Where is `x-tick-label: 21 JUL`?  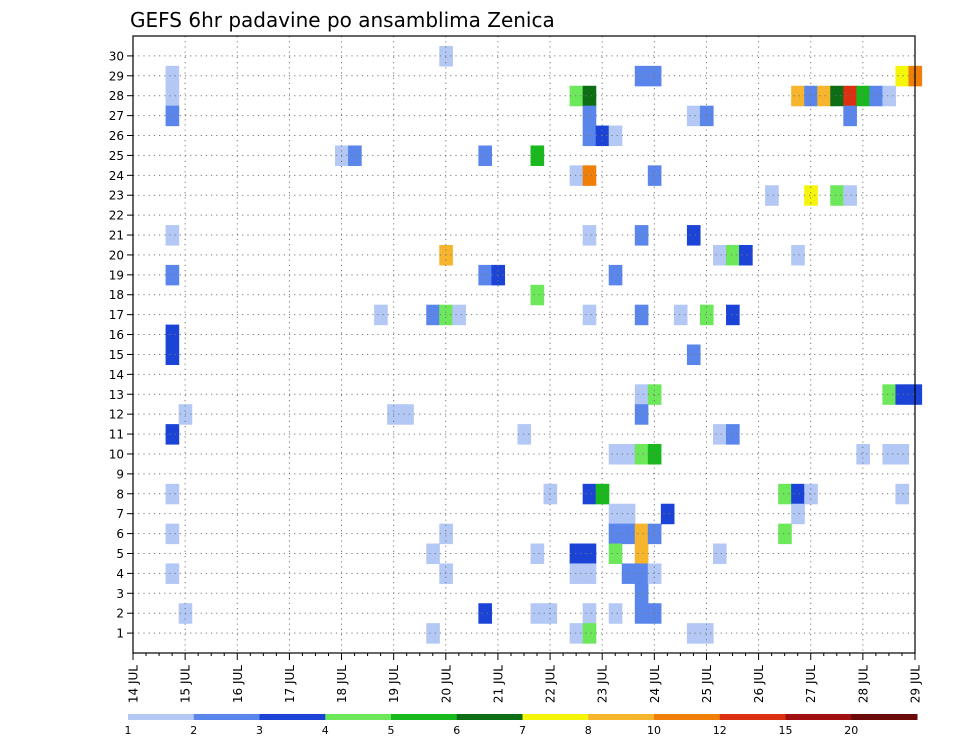
x-tick-label: 21 JUL is located at coordinates (498, 684).